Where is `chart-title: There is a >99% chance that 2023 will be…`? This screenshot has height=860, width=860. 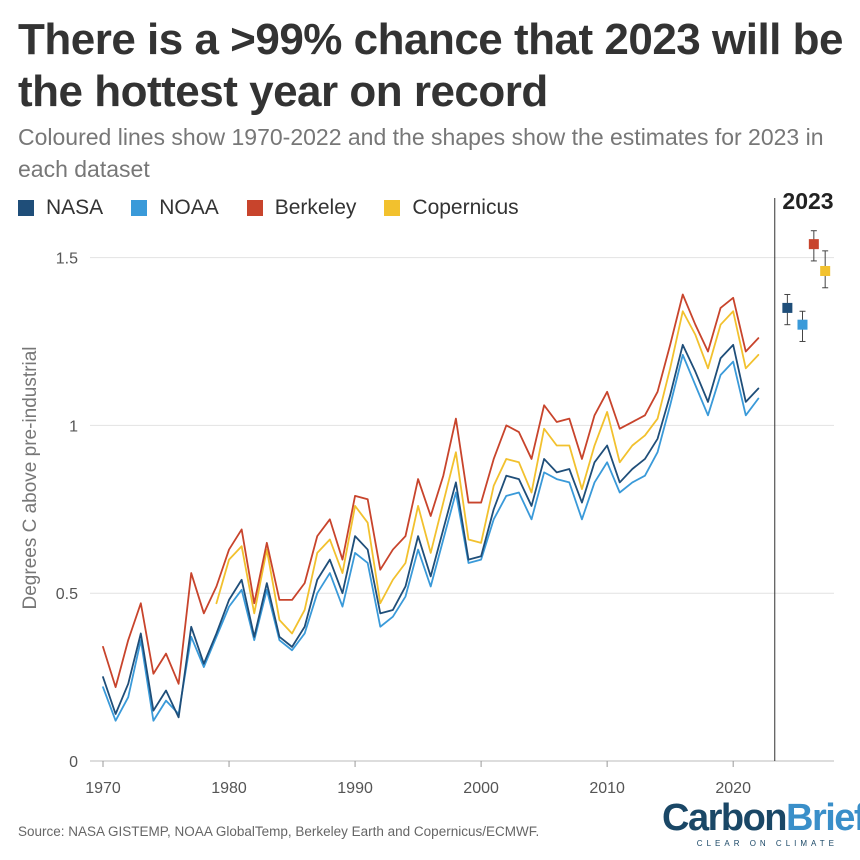 chart-title: There is a >99% chance that 2023 will be… is located at coordinates (430, 65).